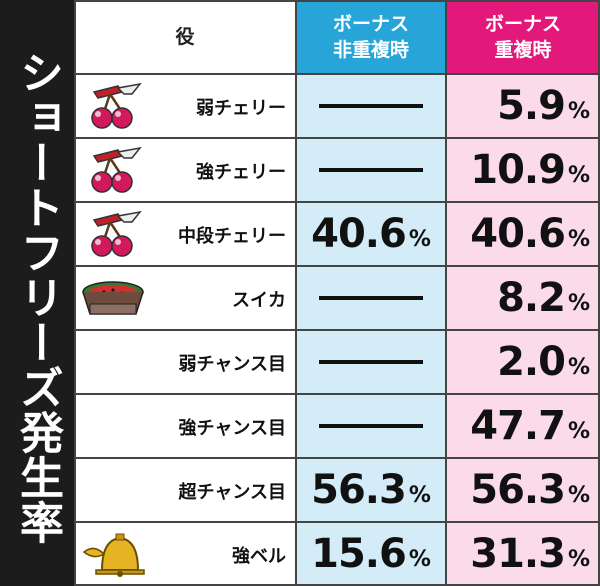  Describe the element at coordinates (232, 428) in the screenshot. I see `role-label: 強チャンス目` at that location.